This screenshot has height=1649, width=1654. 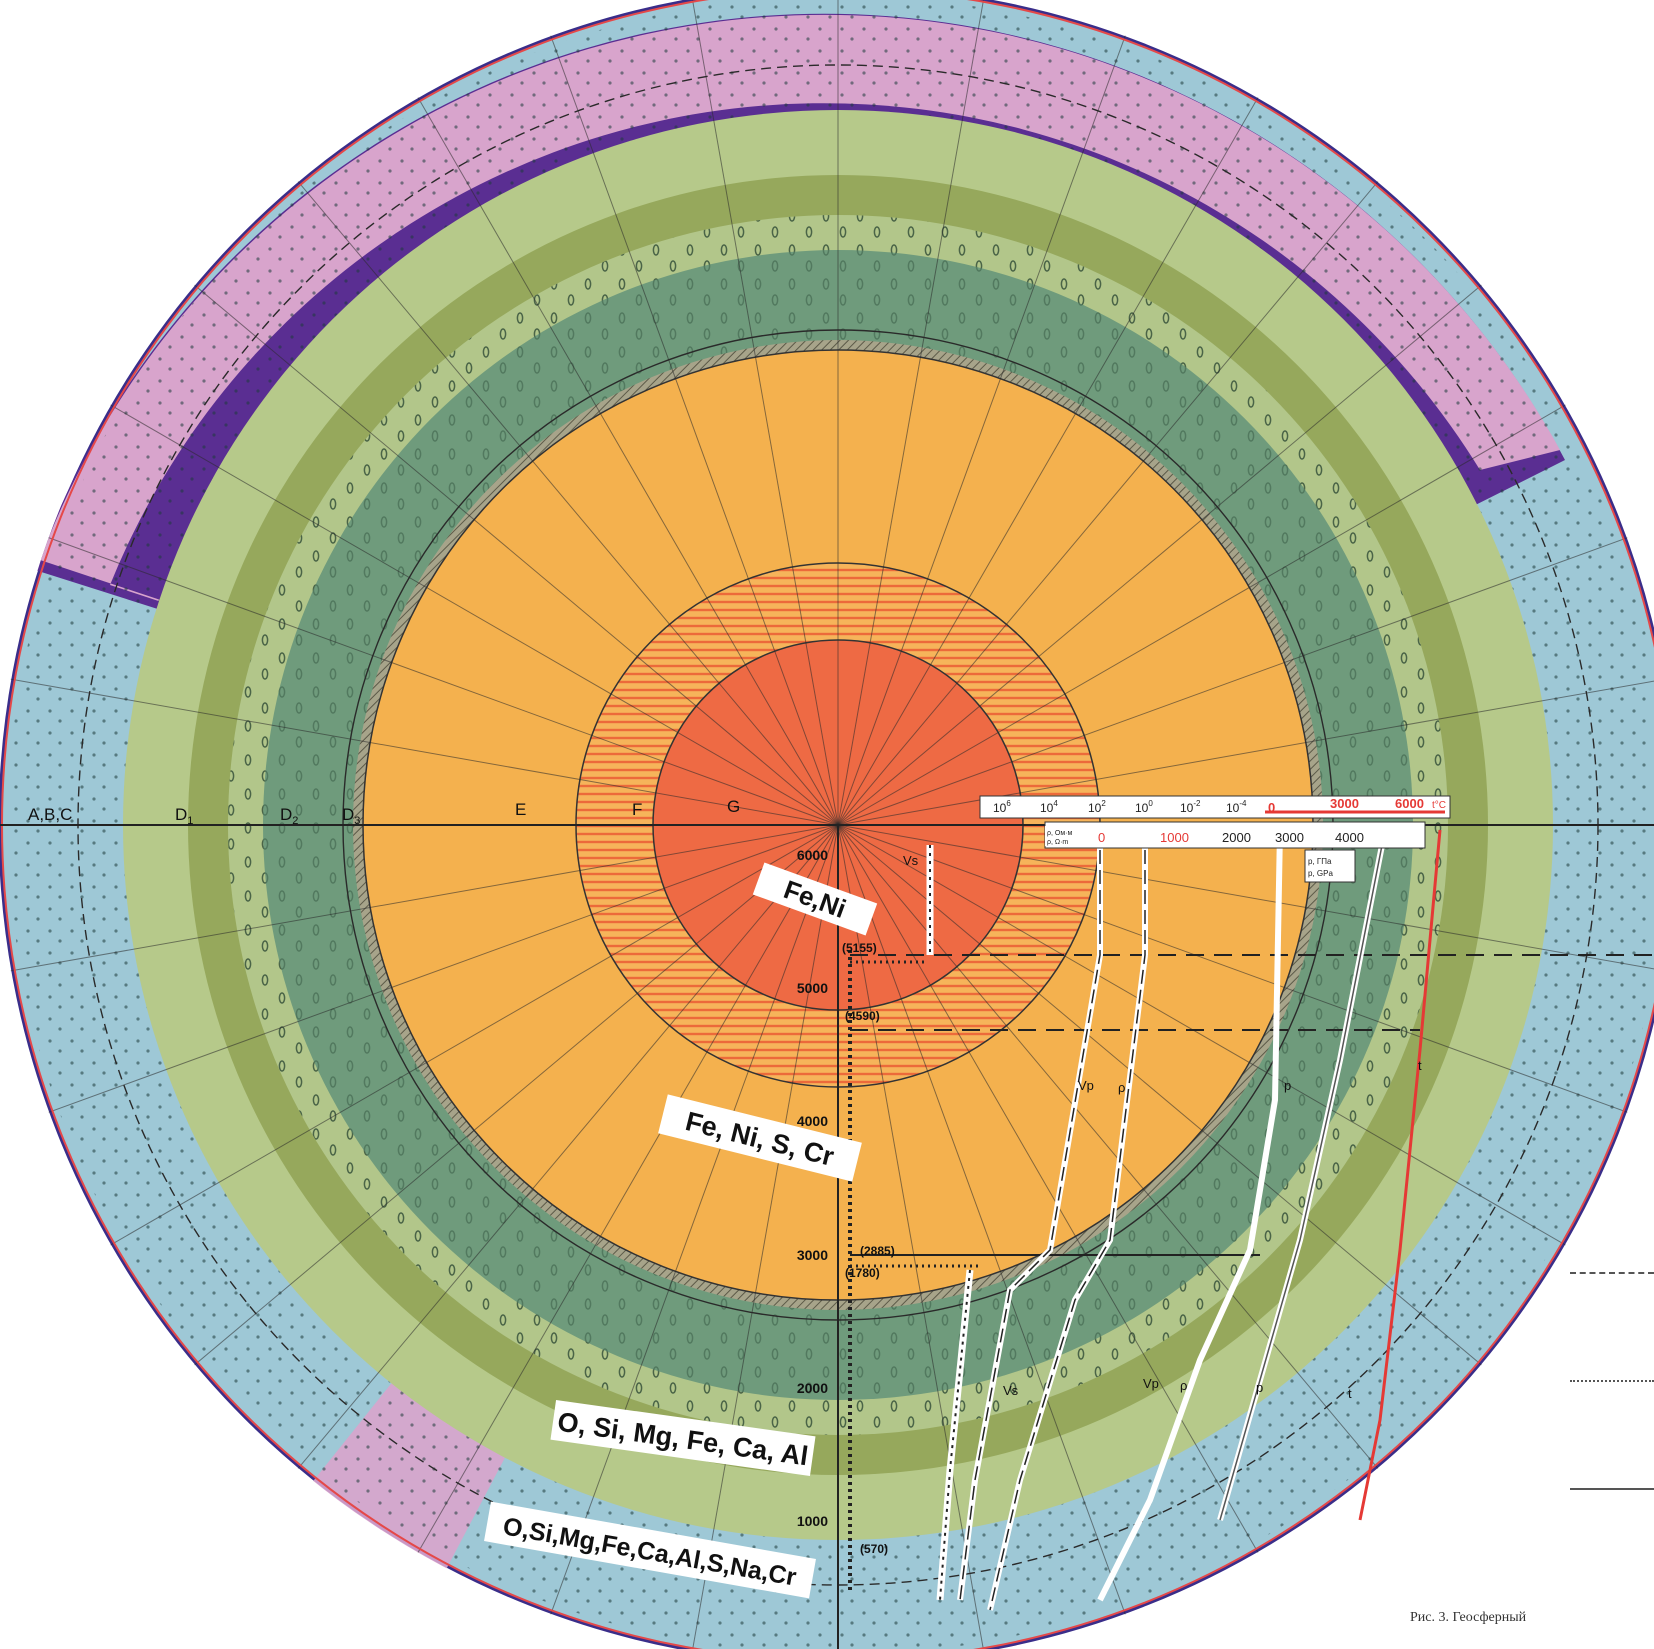 What do you see at coordinates (520, 809) in the screenshot?
I see `layer-label-e: E` at bounding box center [520, 809].